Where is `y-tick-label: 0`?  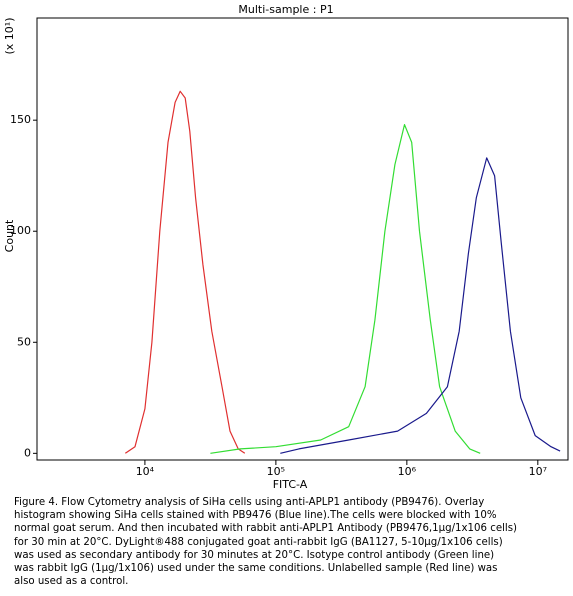
y-tick-label: 0 is located at coordinates (27, 452).